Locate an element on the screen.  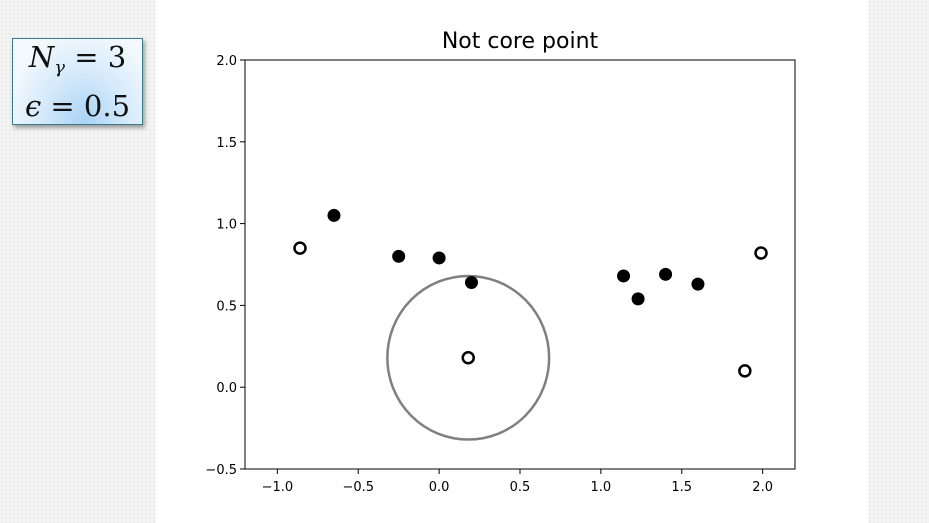
min-points-parameter: Nγ = 3 is located at coordinates (77, 62).